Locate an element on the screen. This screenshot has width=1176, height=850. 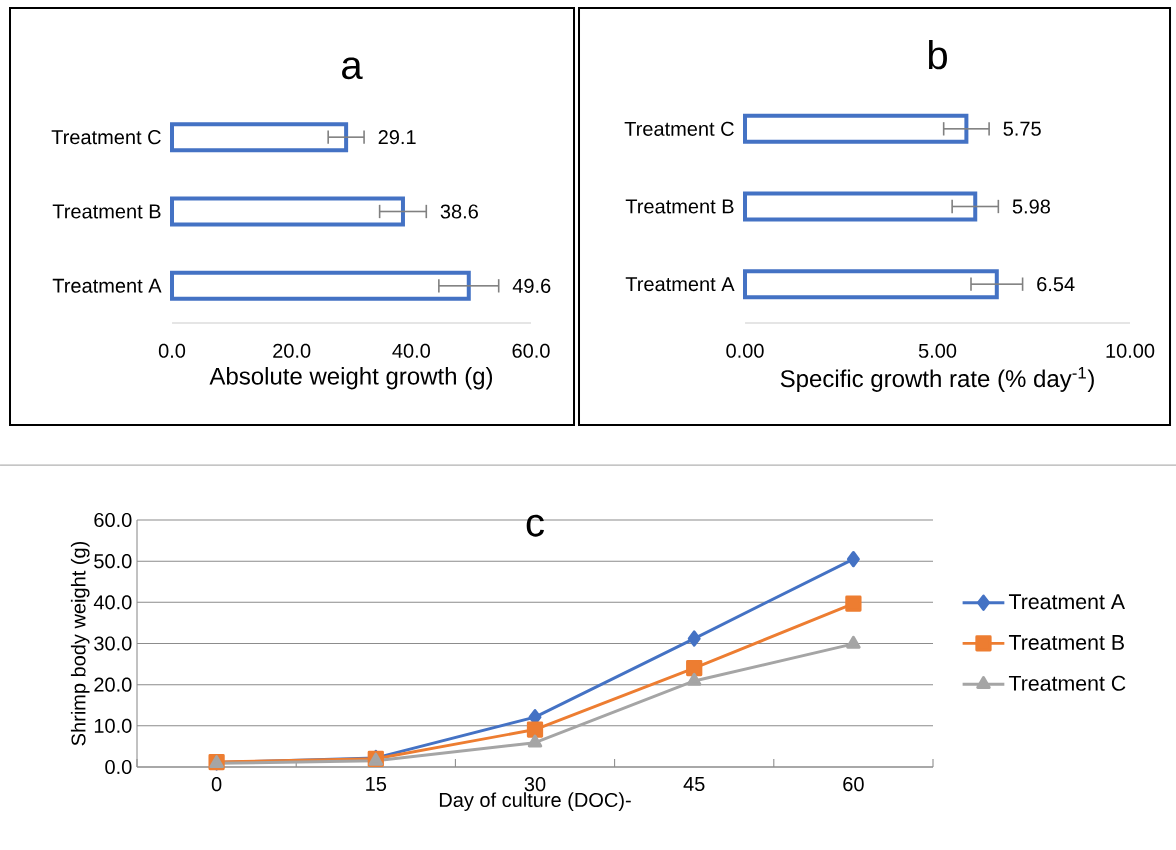
y-tick-label: 30.0 is located at coordinates (113, 643).